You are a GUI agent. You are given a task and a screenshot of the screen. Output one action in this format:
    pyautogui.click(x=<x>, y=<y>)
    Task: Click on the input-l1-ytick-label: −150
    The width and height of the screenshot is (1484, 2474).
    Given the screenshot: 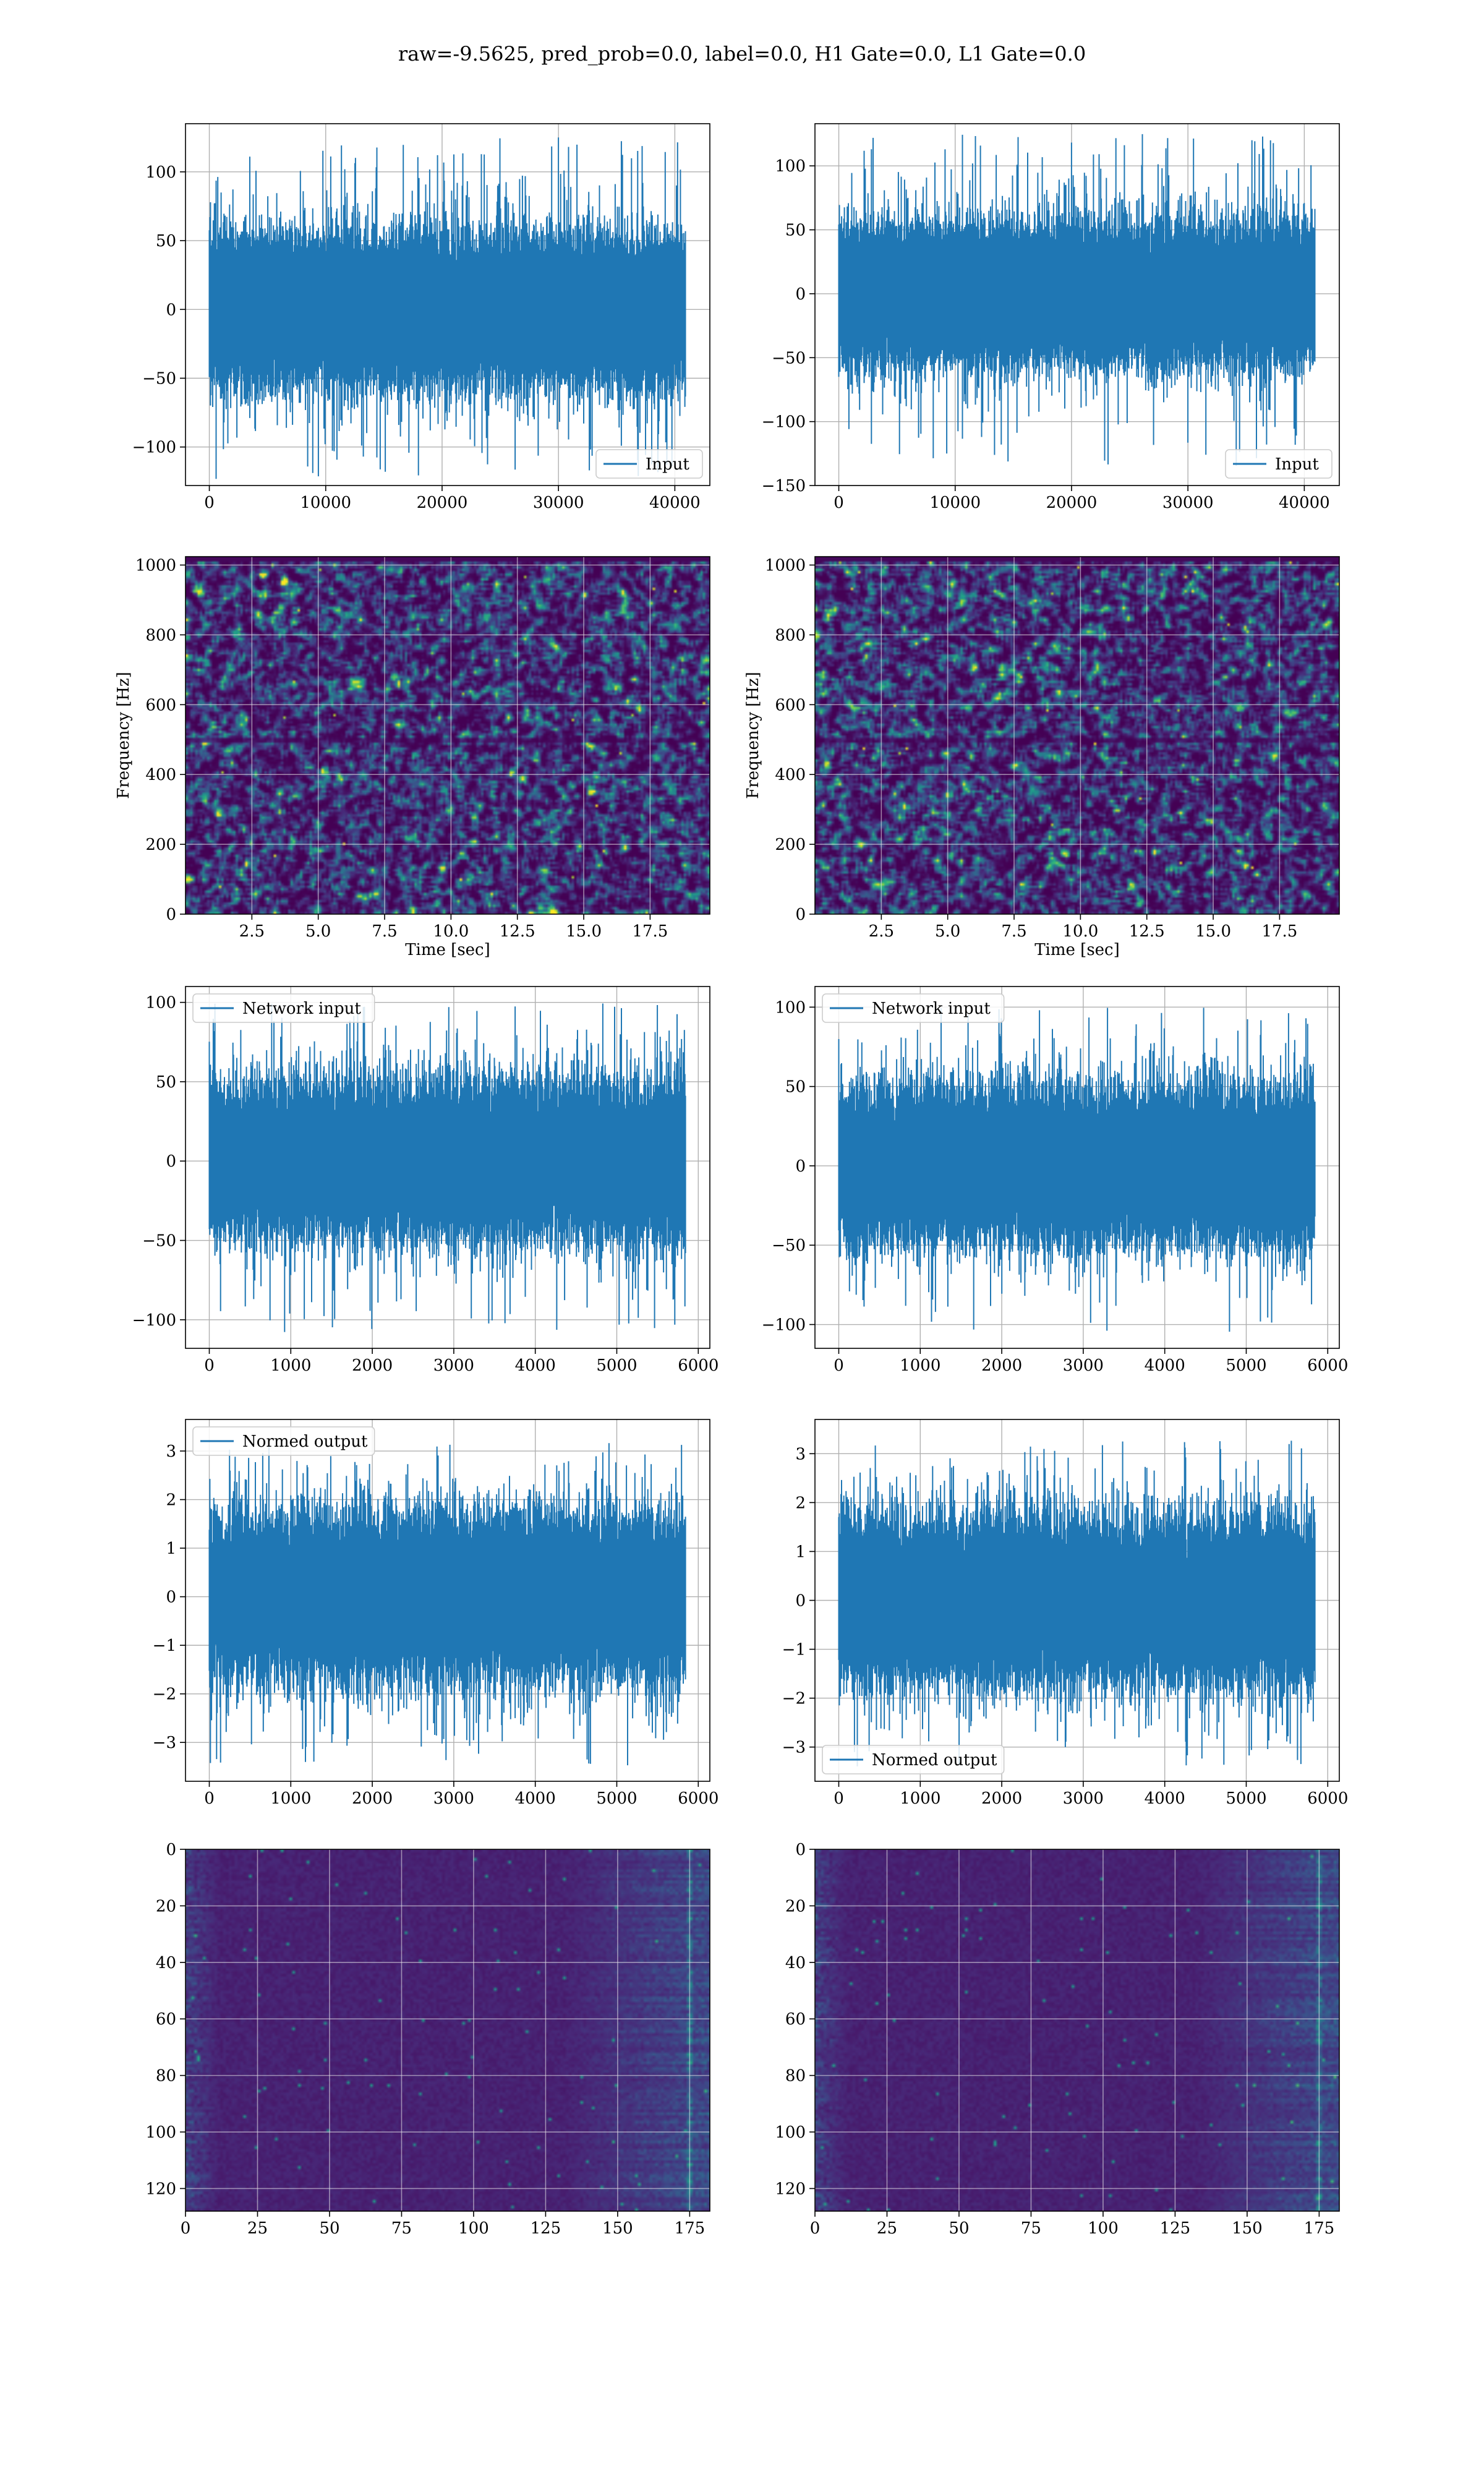 What is the action you would take?
    pyautogui.click(x=784, y=486)
    